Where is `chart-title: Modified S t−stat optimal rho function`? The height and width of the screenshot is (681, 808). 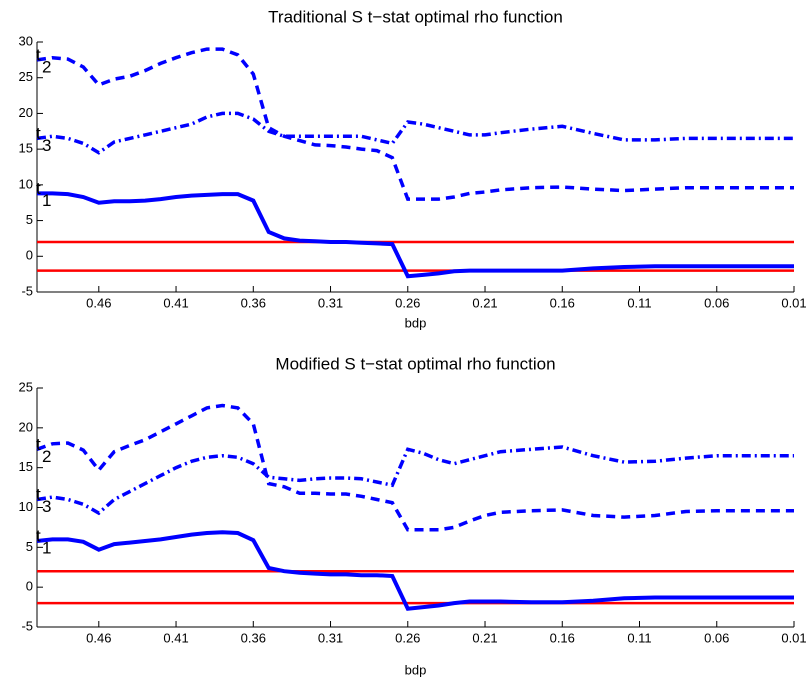 chart-title: Modified S t−stat optimal rho function is located at coordinates (415, 363).